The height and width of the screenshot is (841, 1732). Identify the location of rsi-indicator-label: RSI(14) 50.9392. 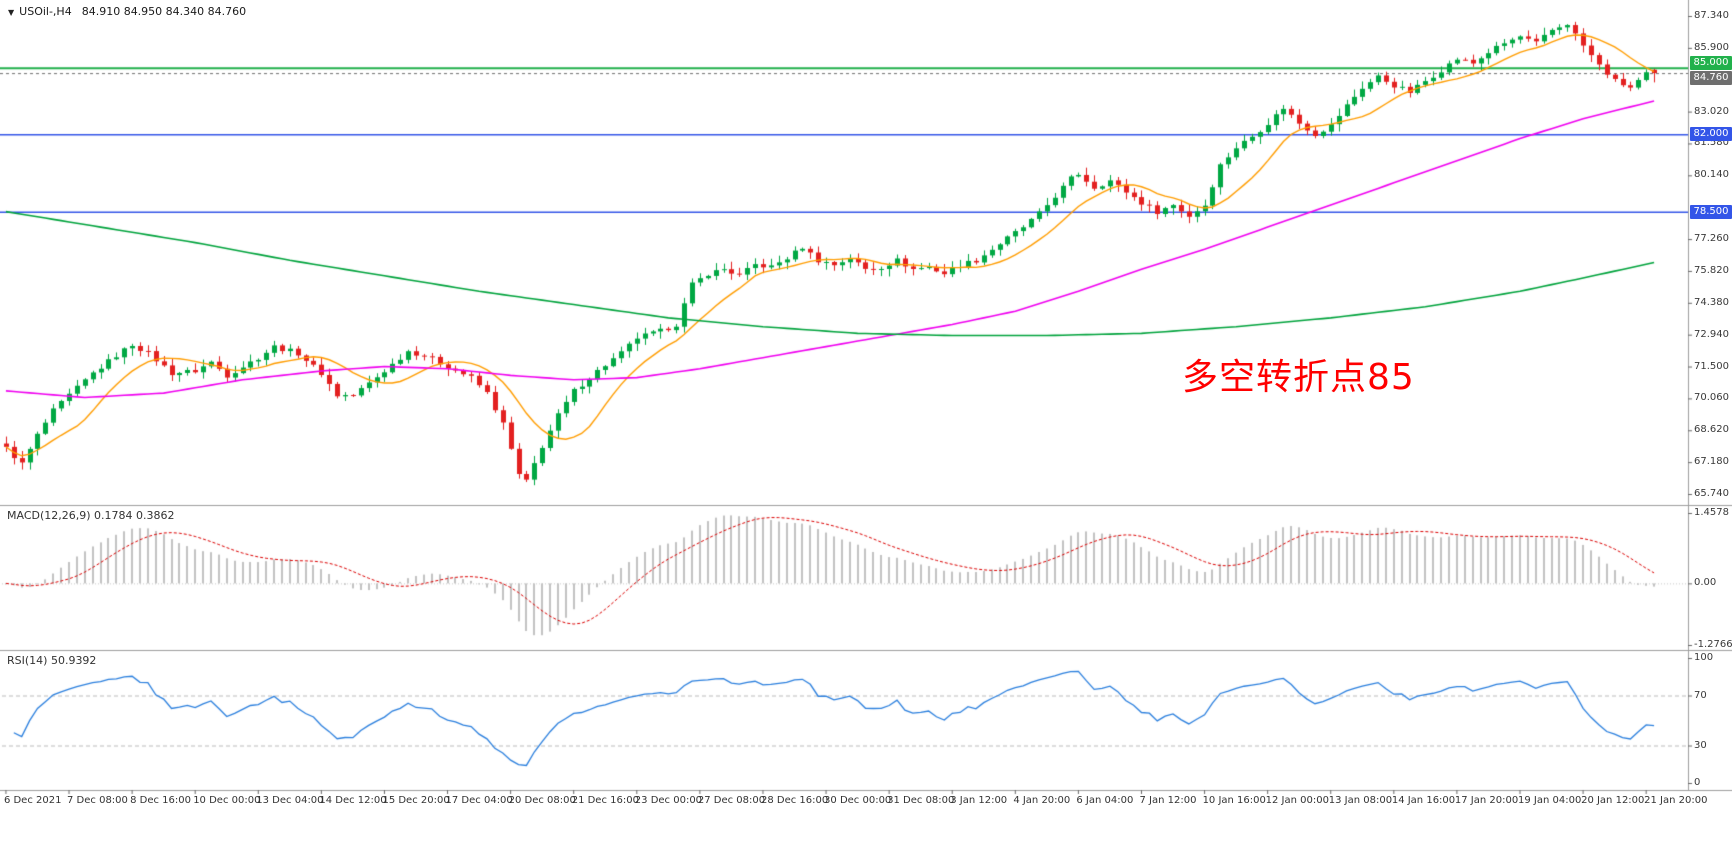
(52, 660).